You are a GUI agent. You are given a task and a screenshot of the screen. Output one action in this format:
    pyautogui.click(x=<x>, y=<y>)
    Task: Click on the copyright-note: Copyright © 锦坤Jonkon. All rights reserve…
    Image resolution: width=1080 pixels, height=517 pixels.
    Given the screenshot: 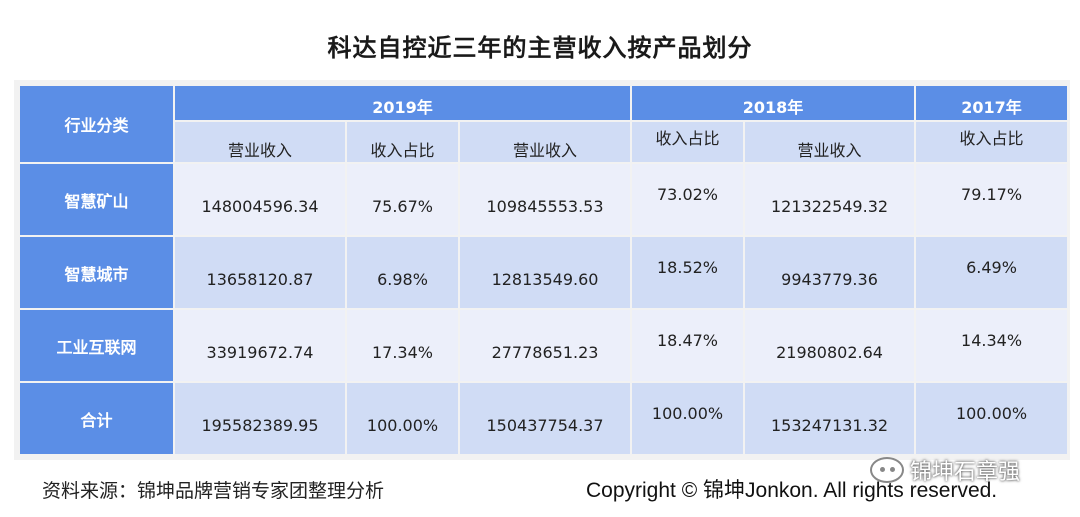 What is the action you would take?
    pyautogui.click(x=792, y=490)
    